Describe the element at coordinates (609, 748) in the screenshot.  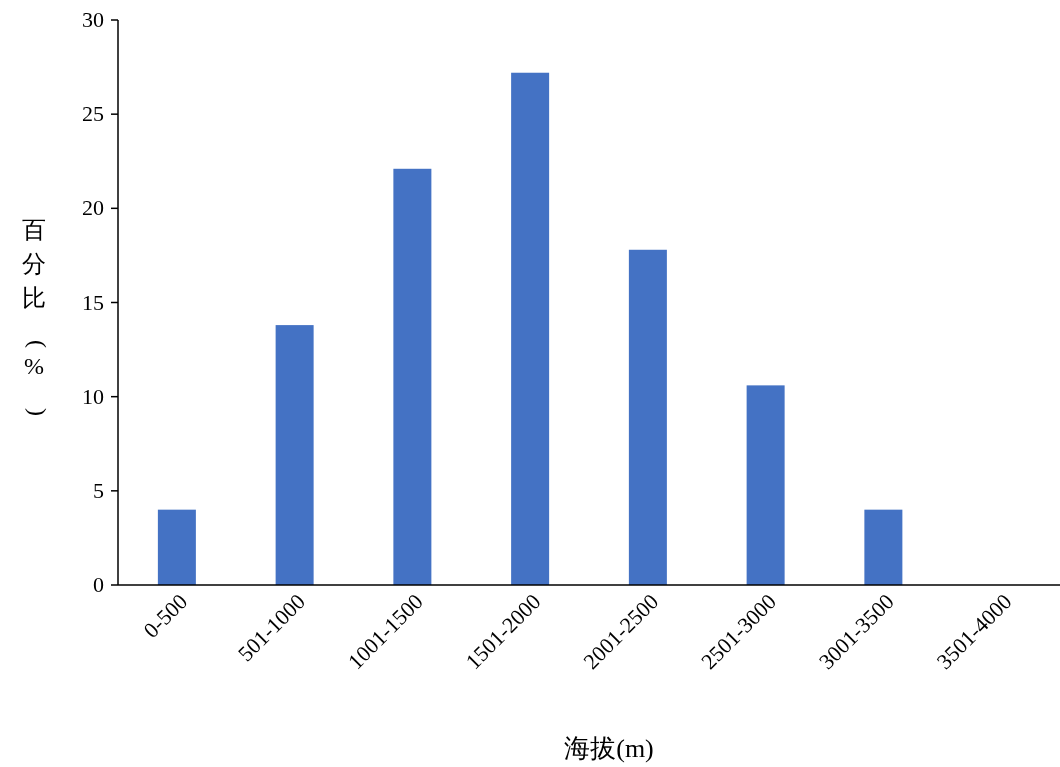
I see `x-axis-title: 海拔(m)` at that location.